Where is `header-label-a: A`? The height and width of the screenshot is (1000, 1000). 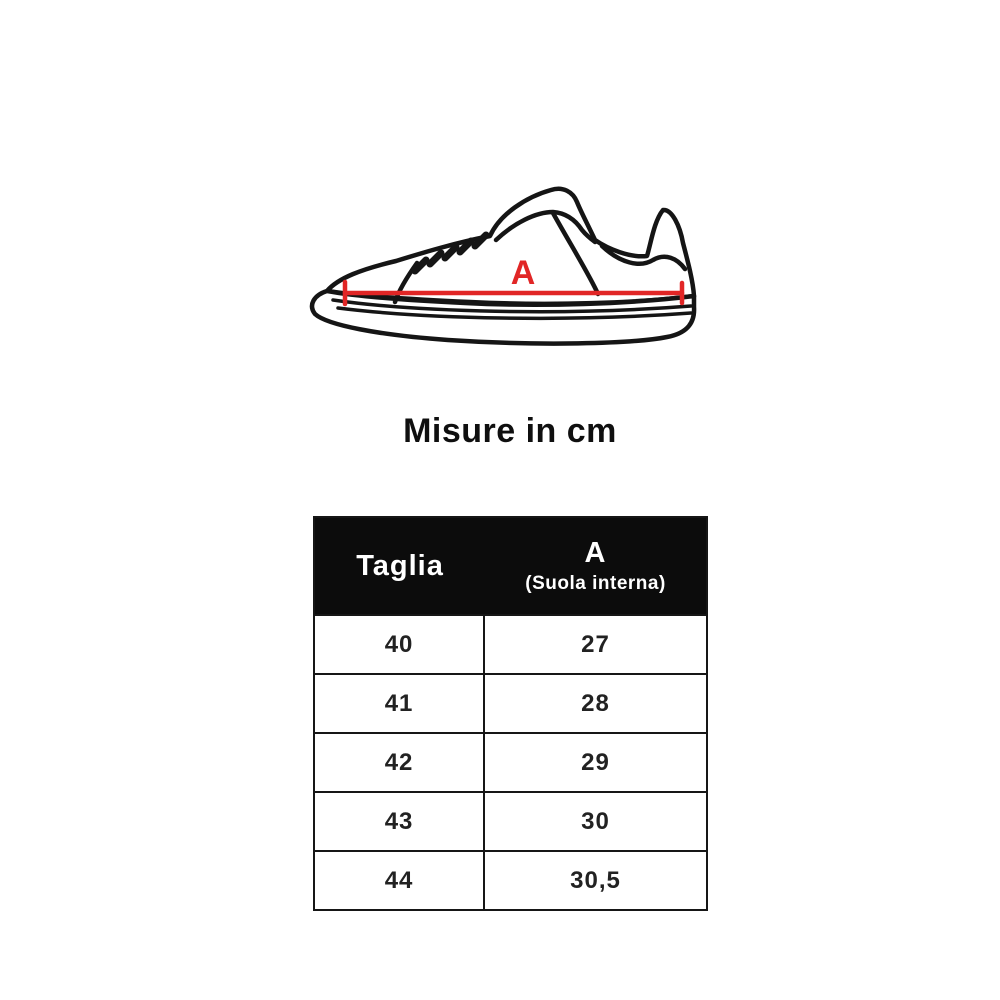
header-label-a: A is located at coordinates (595, 553).